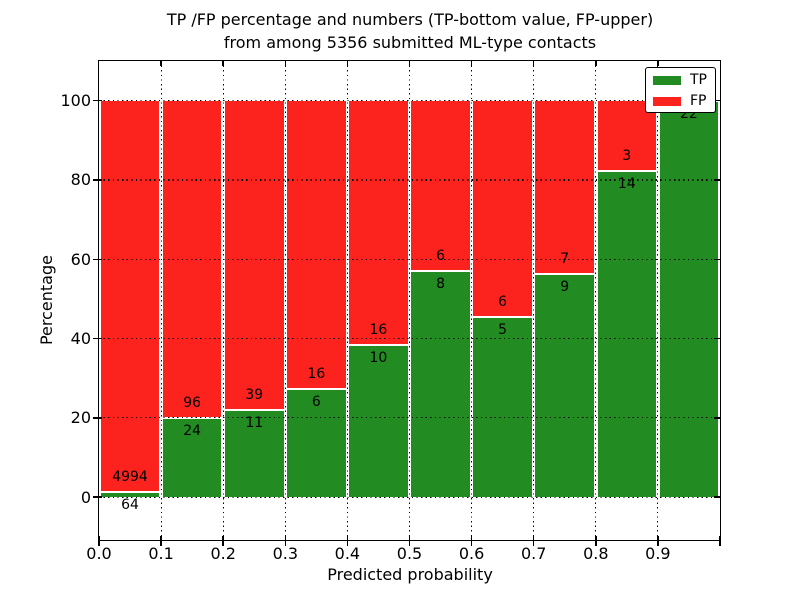 Image resolution: width=800 pixels, height=600 pixels. Describe the element at coordinates (80, 339) in the screenshot. I see `y-tick-label: 40` at that location.